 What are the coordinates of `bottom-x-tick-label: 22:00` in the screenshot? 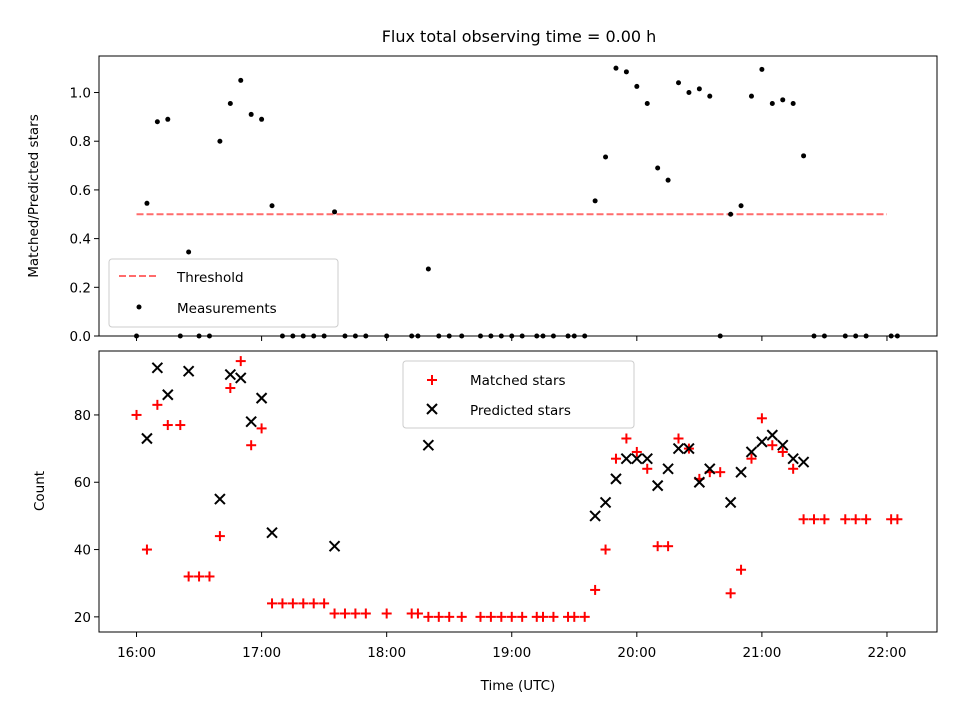 It's located at (887, 653).